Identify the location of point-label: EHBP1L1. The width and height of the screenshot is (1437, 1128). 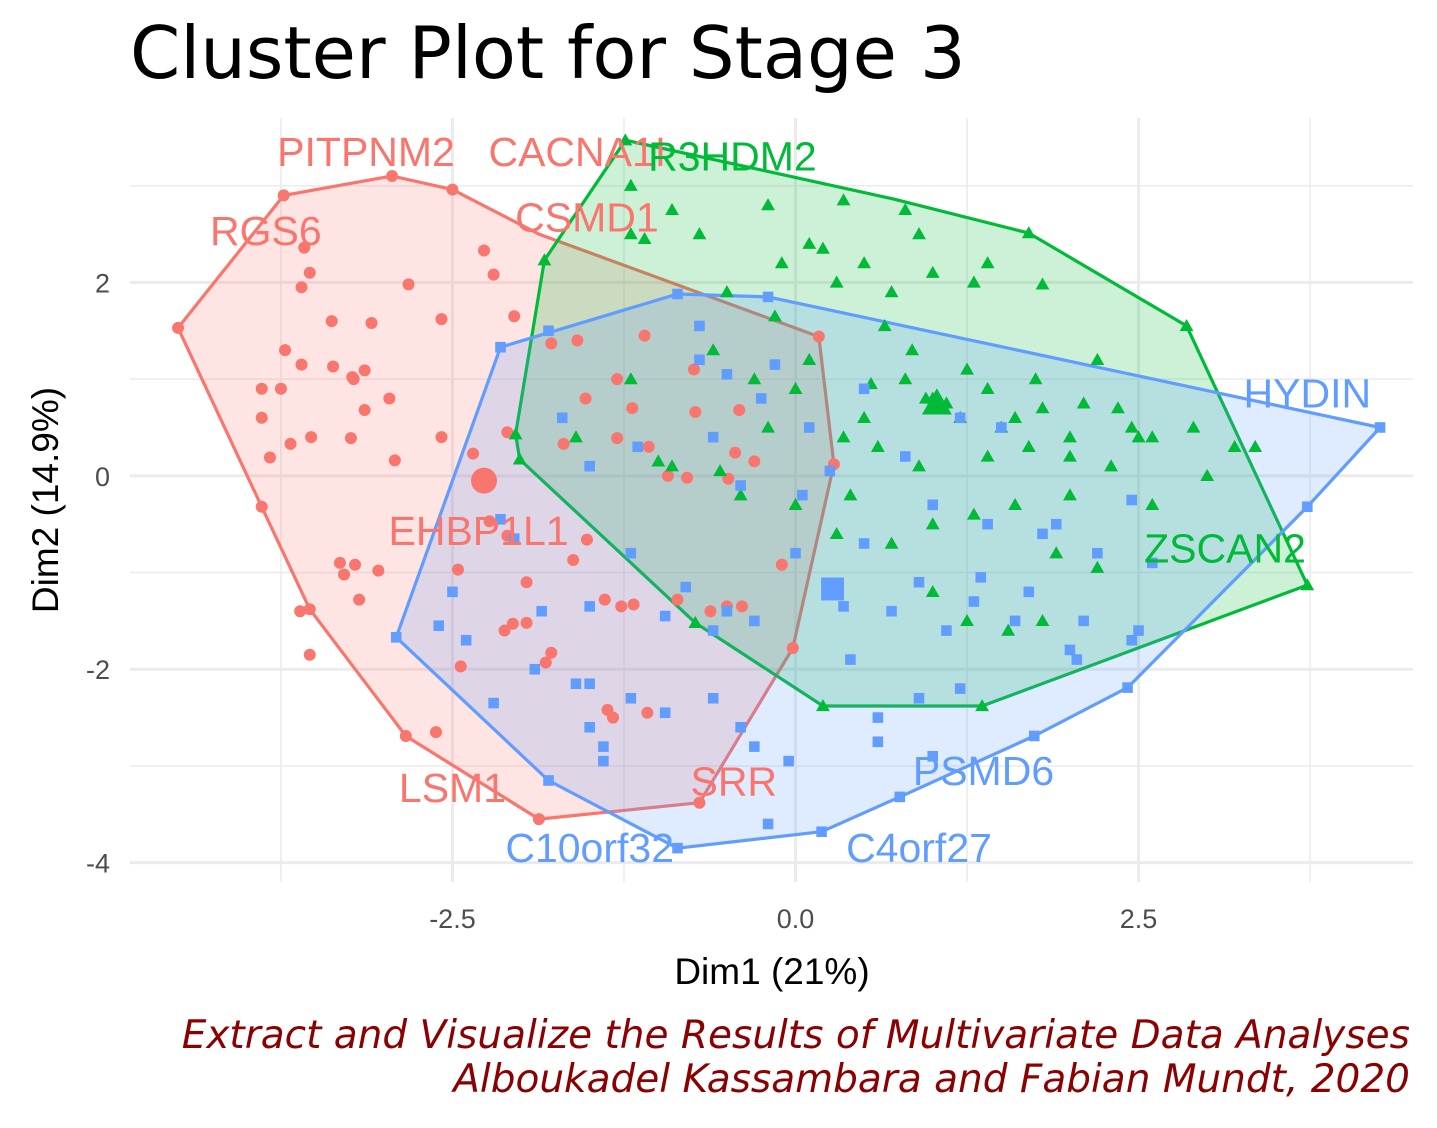
(479, 531).